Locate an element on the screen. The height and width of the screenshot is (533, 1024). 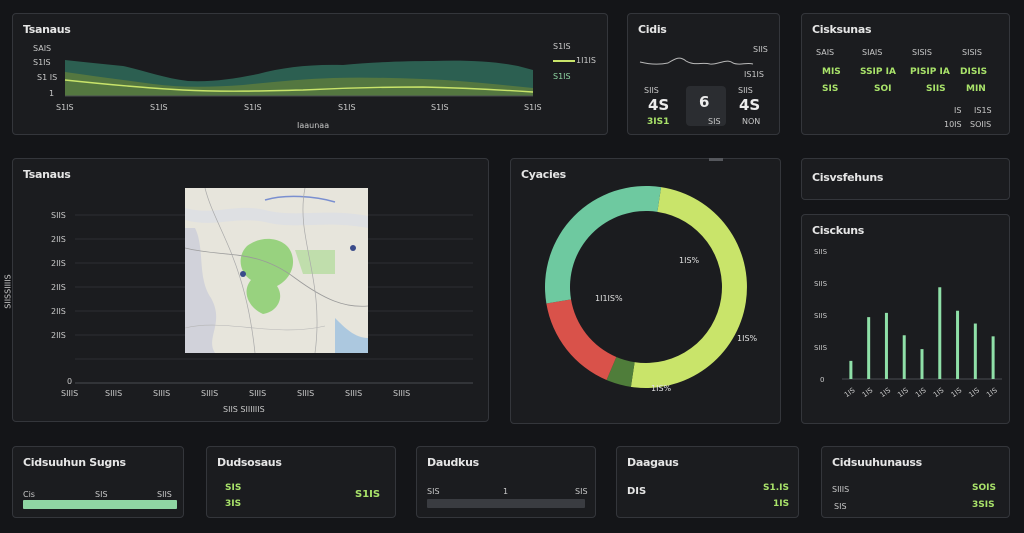
map-chart-title: Tsanaus is located at coordinates (47, 174).